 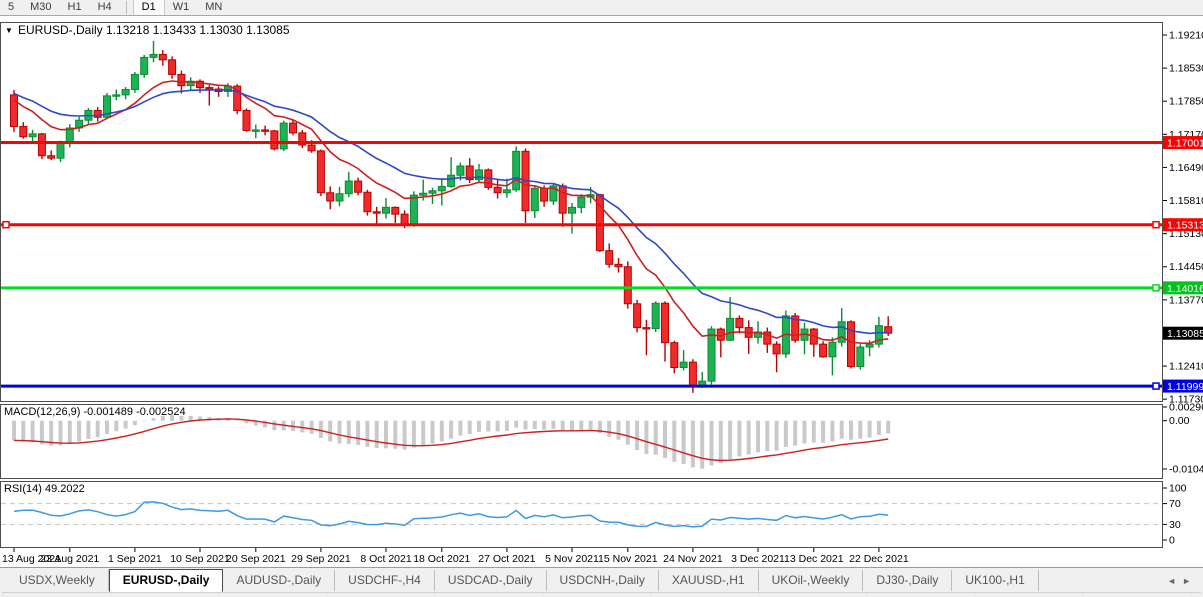 What do you see at coordinates (104, 7) in the screenshot?
I see `timeframe-h4-button: H4` at bounding box center [104, 7].